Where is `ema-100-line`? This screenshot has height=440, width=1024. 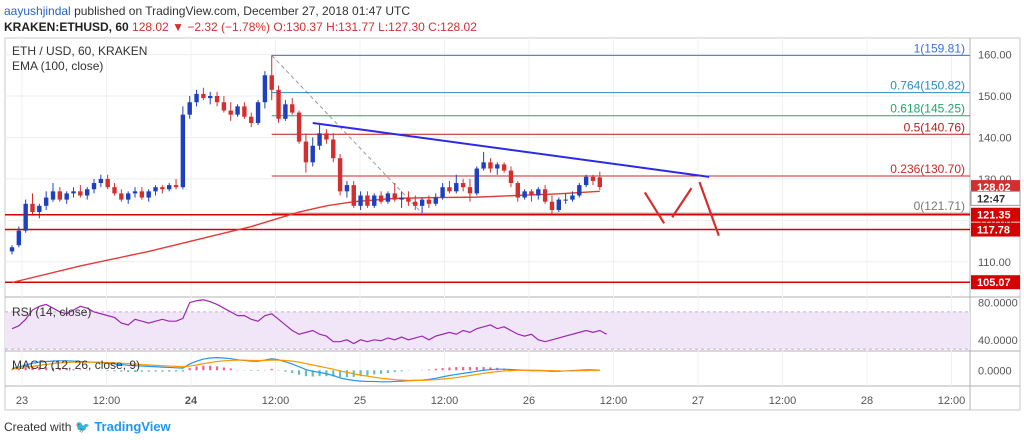 ema-100-line is located at coordinates (305, 237).